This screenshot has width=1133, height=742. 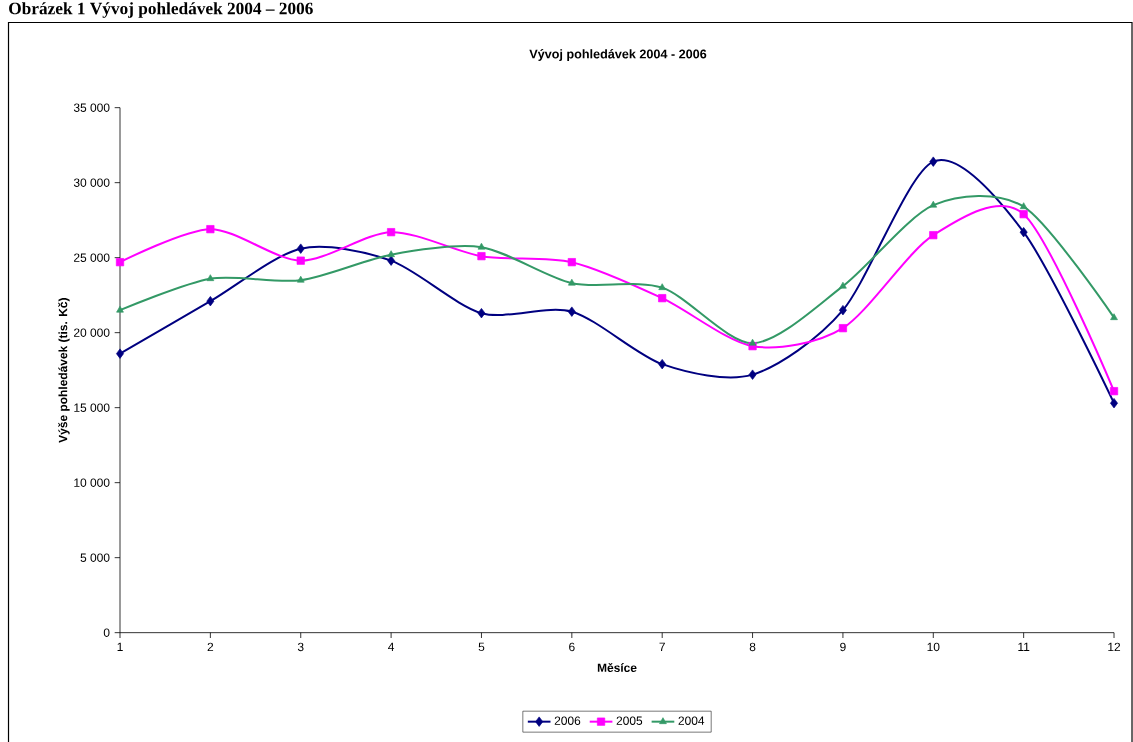 What do you see at coordinates (481, 647) in the screenshot?
I see `x-tick-label: 5` at bounding box center [481, 647].